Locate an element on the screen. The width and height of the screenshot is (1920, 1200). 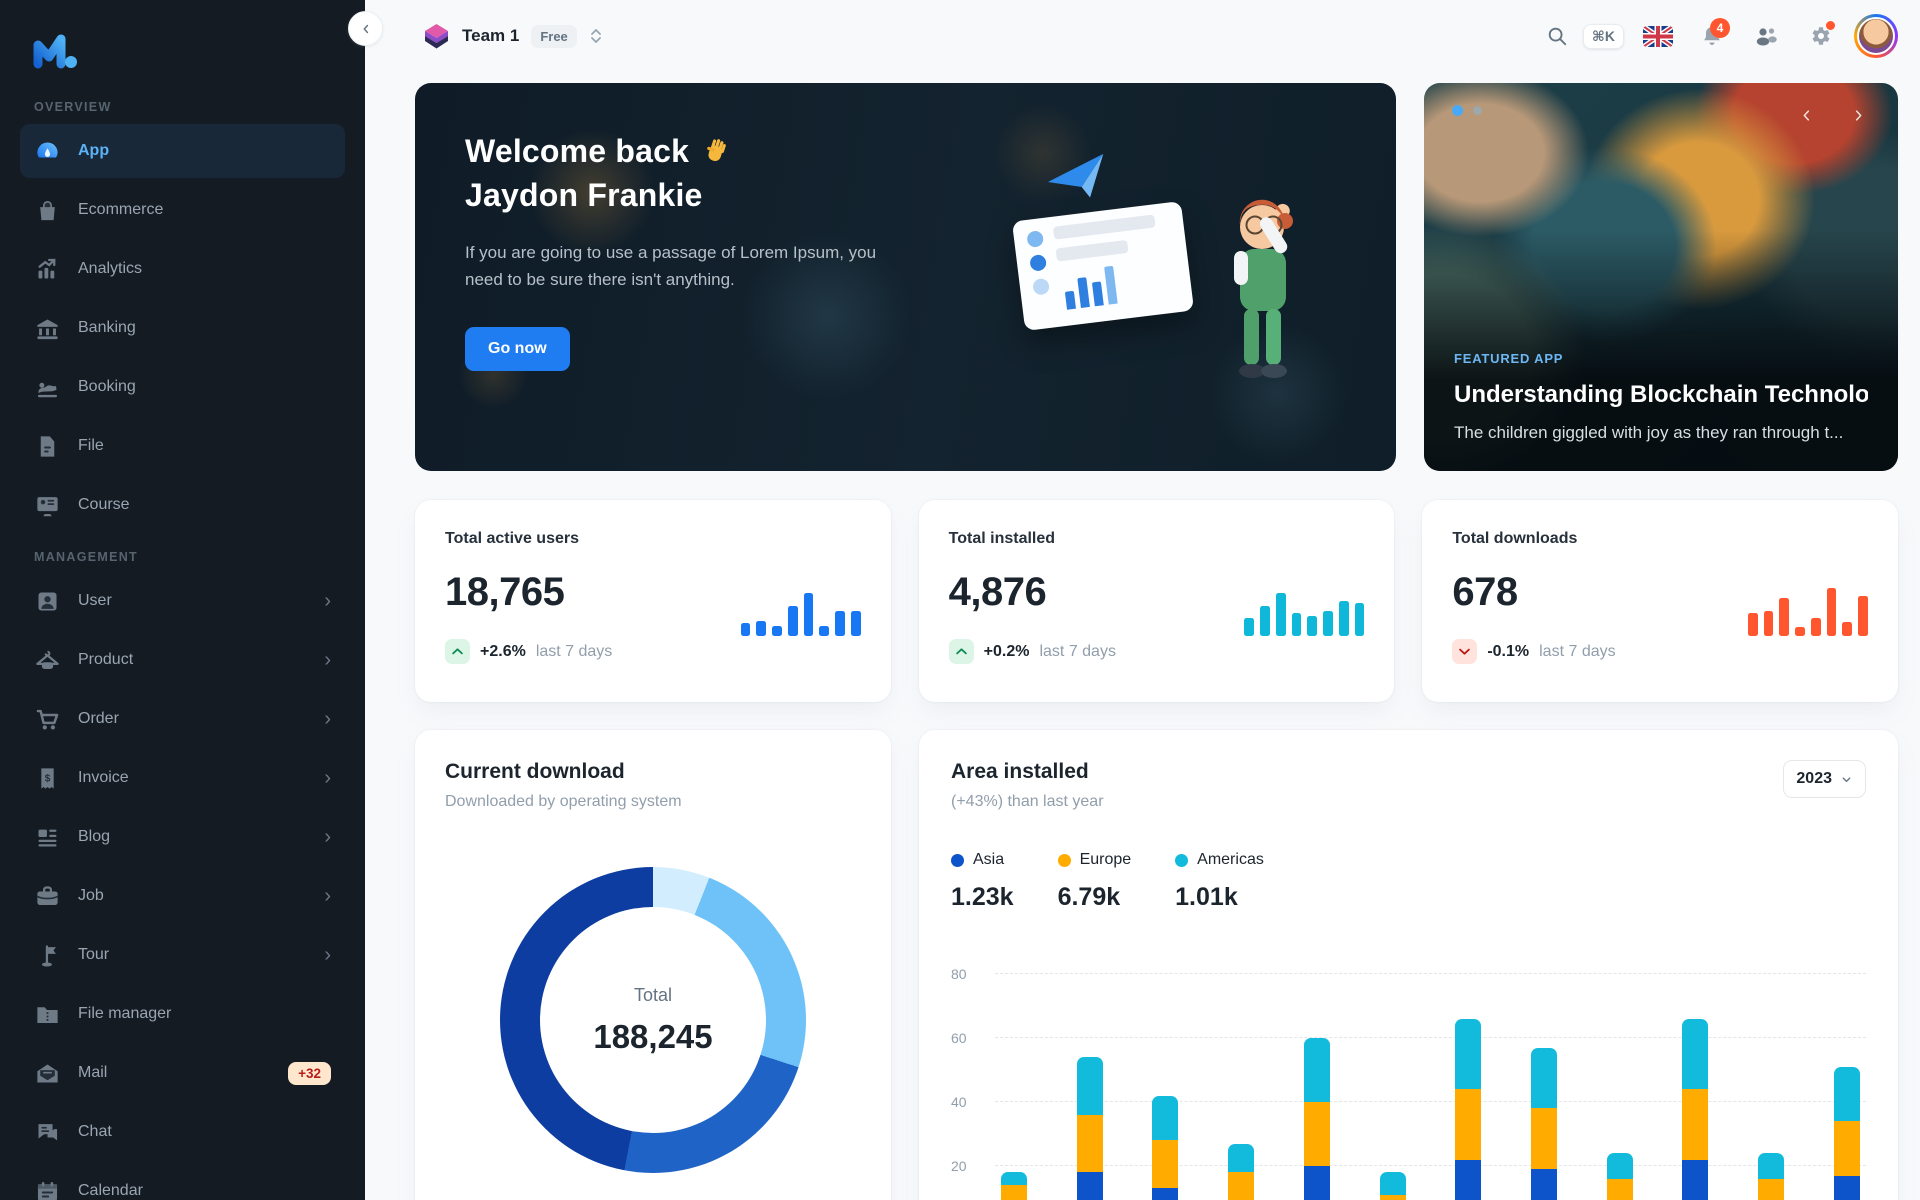
legend-item-asia: Asia 1.23k is located at coordinates (982, 881).